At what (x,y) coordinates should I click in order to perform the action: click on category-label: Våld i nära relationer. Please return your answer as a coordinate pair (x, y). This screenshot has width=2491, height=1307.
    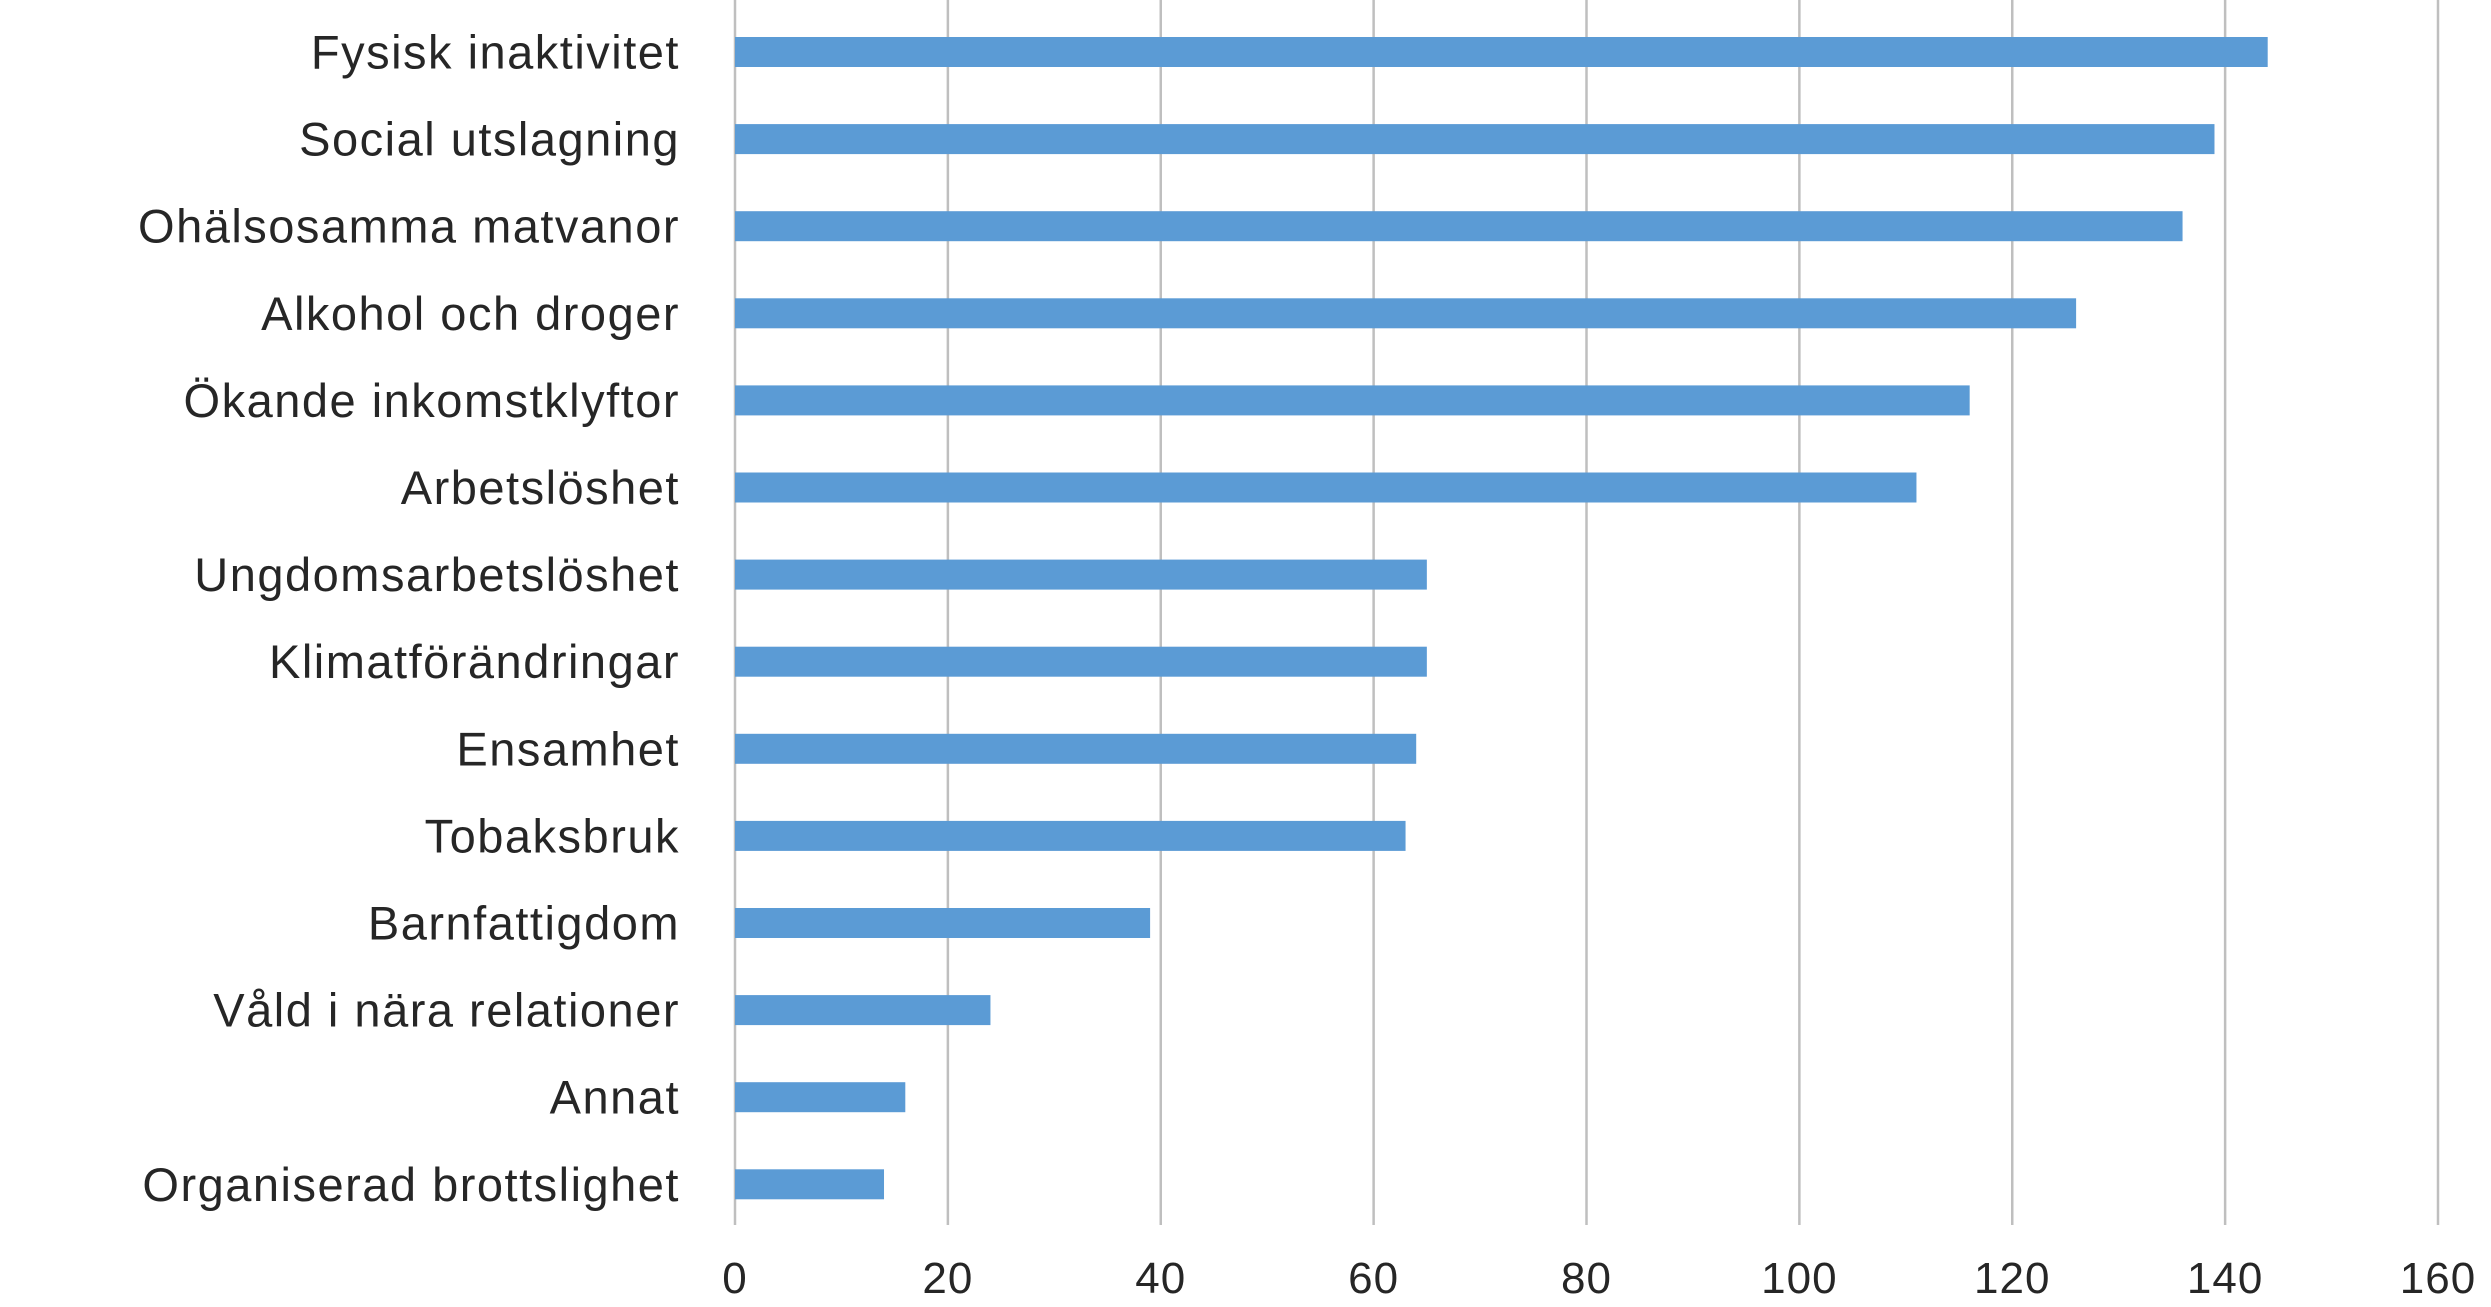
    Looking at the image, I should click on (446, 1010).